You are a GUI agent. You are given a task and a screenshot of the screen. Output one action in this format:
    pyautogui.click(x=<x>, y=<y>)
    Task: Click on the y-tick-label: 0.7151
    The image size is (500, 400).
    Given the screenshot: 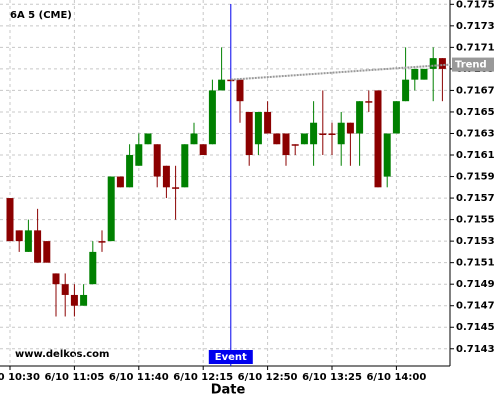 What is the action you would take?
    pyautogui.click(x=475, y=263)
    